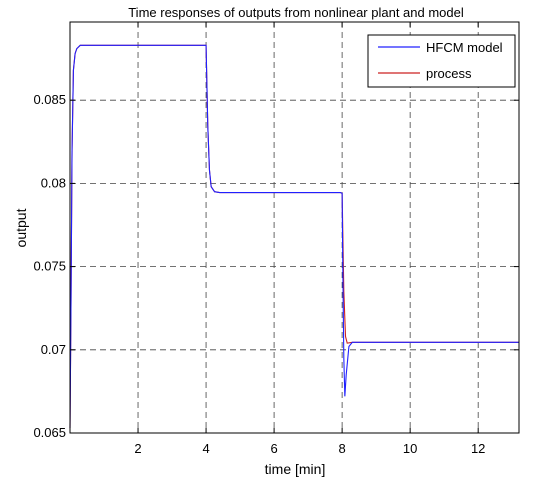 This screenshot has height=493, width=555. I want to click on y-tick-label: 0.085, so click(49, 99).